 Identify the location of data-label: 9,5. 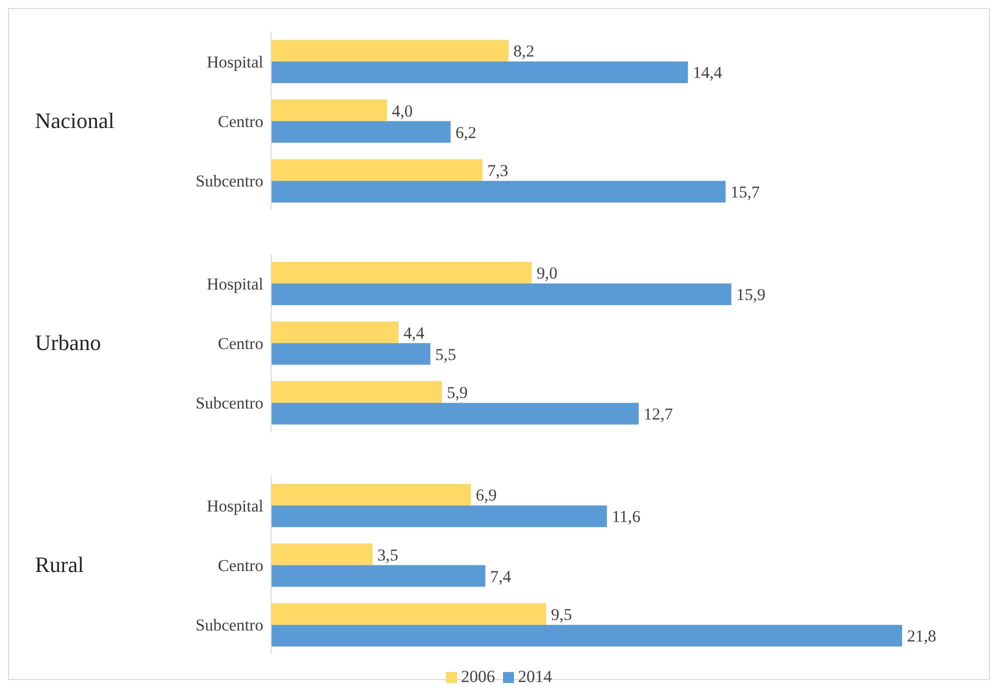
(561, 614).